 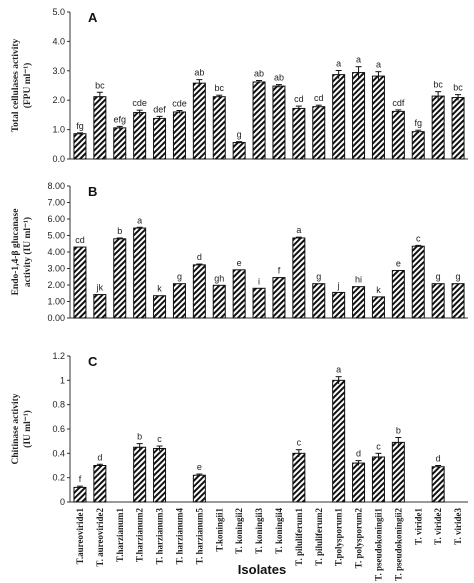 I want to click on panel-B-significance-label: f, so click(x=279, y=271).